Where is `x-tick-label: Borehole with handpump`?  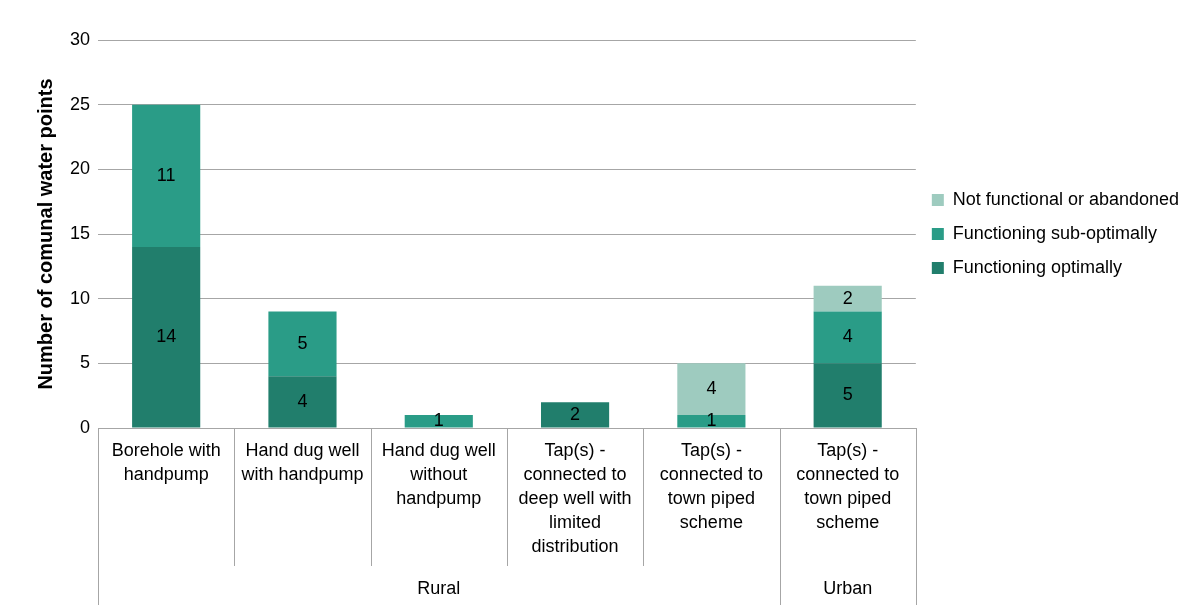
x-tick-label: Borehole with handpump is located at coordinates (166, 461).